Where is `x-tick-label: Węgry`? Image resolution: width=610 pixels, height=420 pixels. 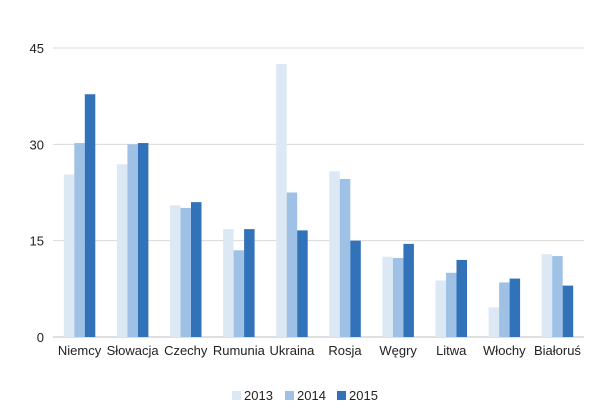
x-tick-label: Węgry is located at coordinates (398, 350).